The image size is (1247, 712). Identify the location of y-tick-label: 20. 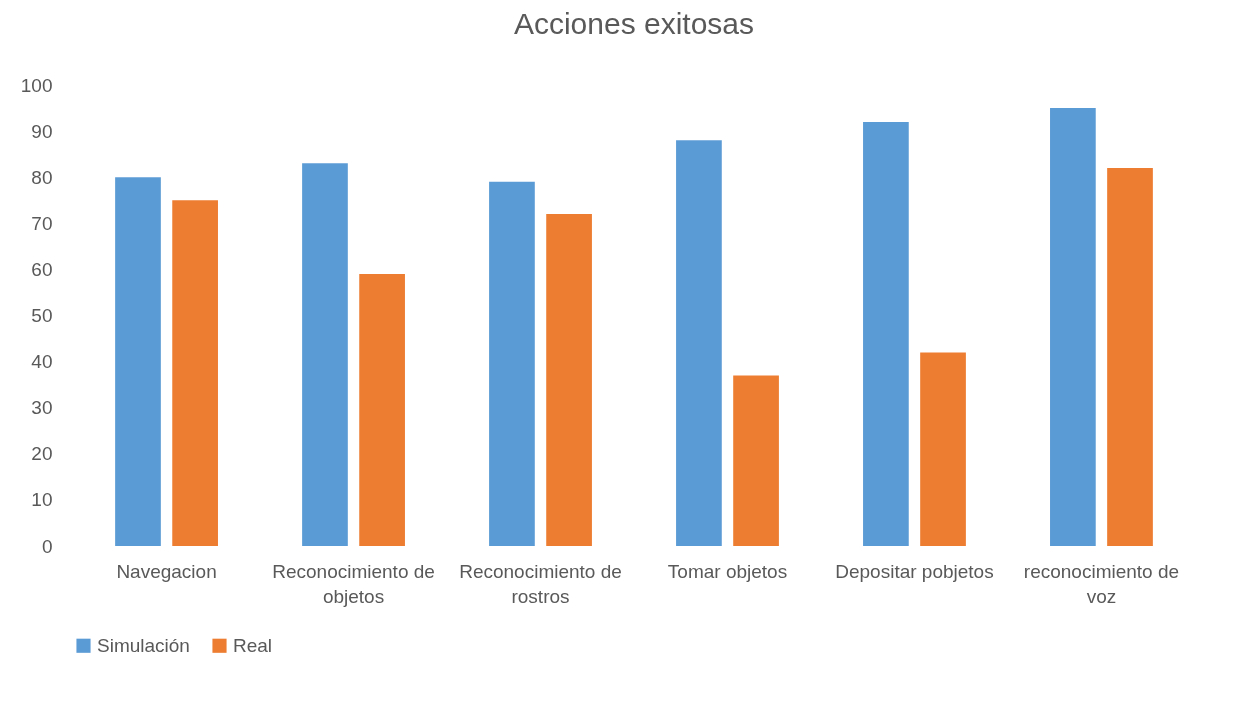
(42, 454).